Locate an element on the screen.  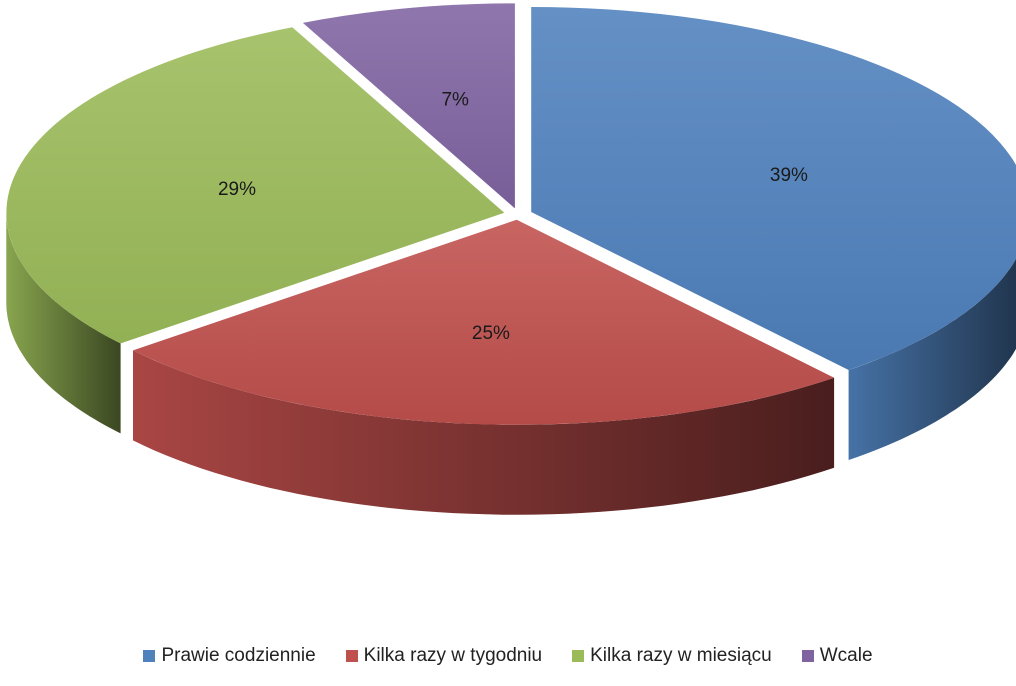
legend-item: Kilka razy w tygodniu is located at coordinates (444, 656).